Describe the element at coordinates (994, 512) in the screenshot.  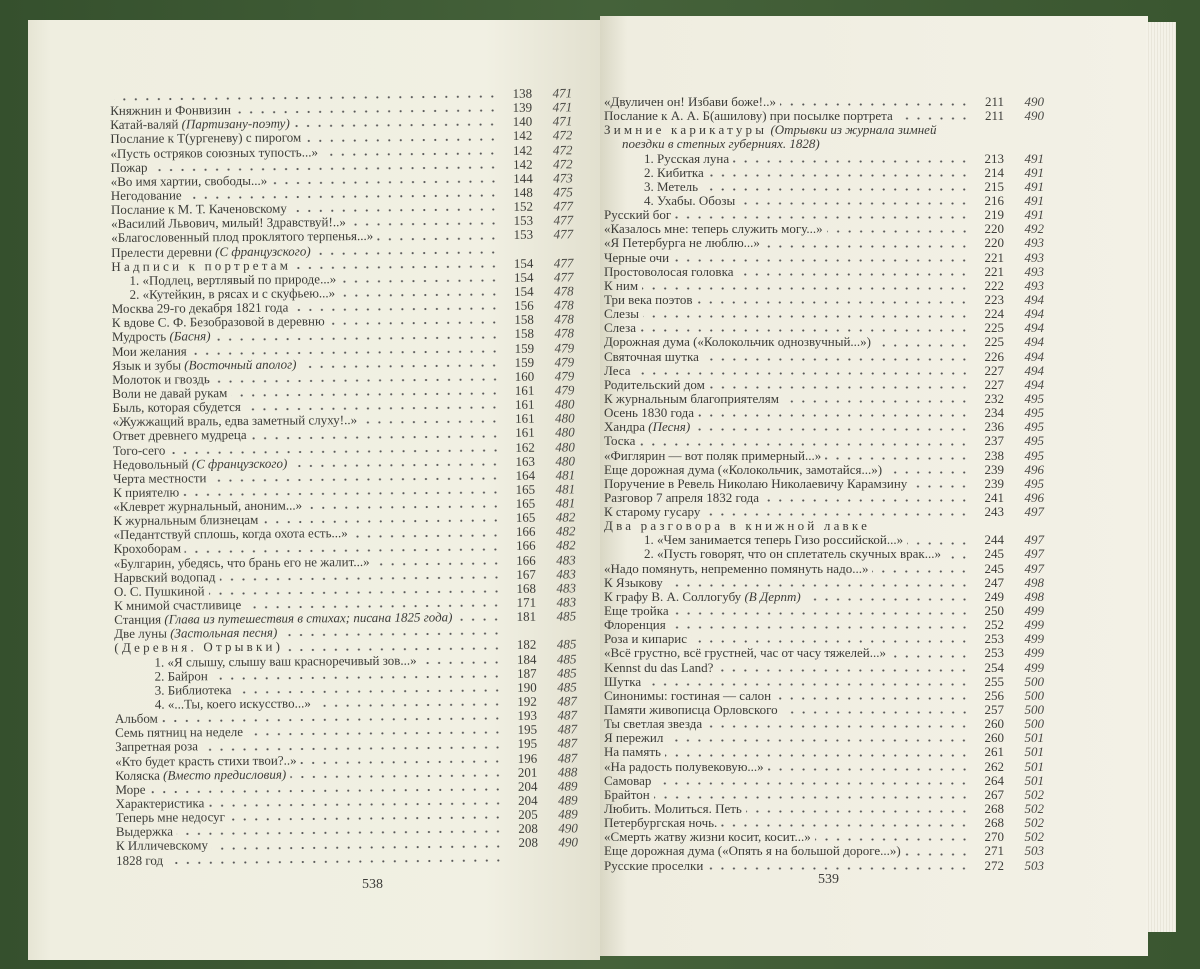
I see `text-page: 243` at that location.